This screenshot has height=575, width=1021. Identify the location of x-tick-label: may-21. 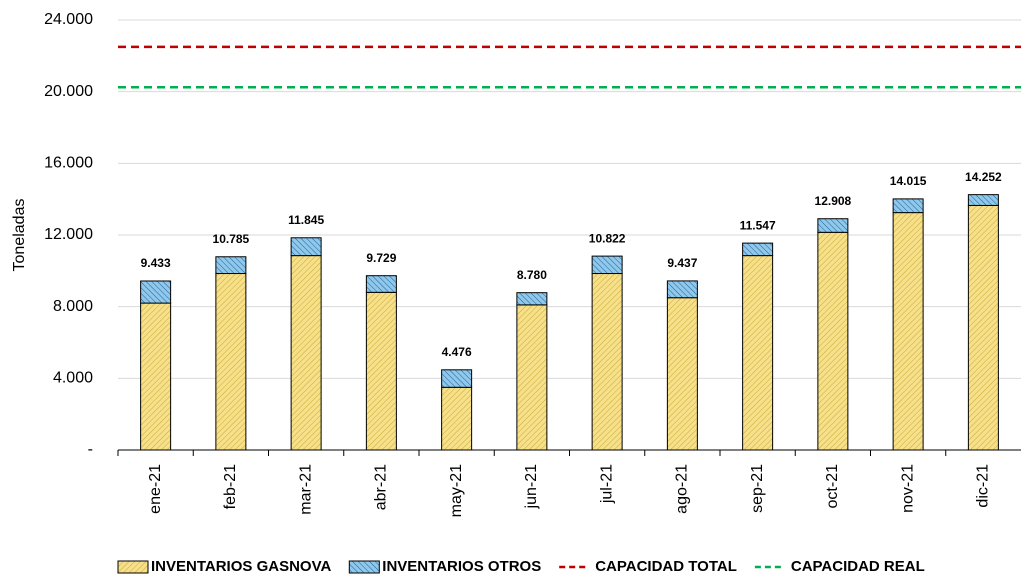
(456, 490).